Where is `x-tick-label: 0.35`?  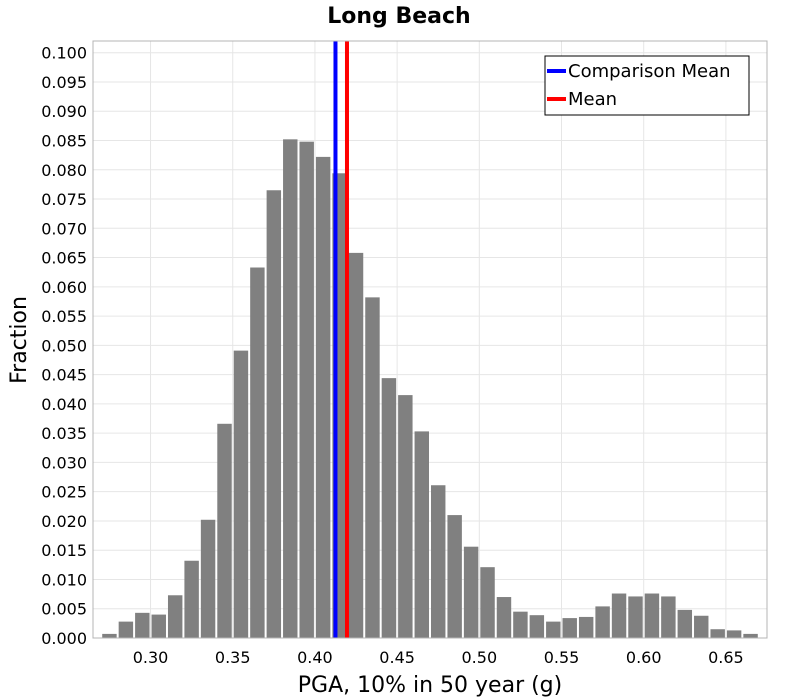 x-tick-label: 0.35 is located at coordinates (233, 657).